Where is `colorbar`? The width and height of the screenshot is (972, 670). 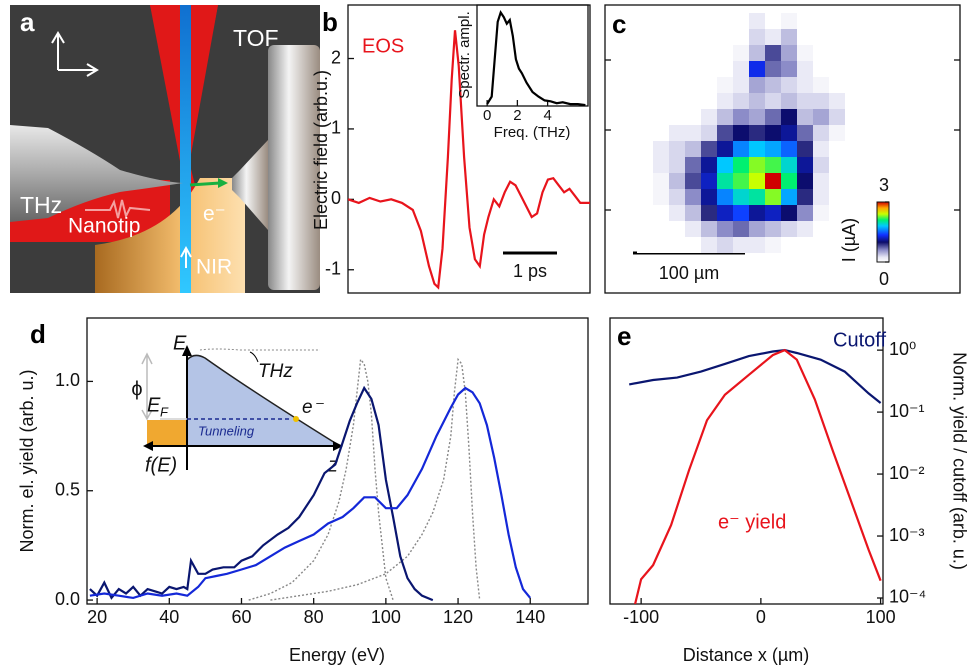 colorbar is located at coordinates (883, 232).